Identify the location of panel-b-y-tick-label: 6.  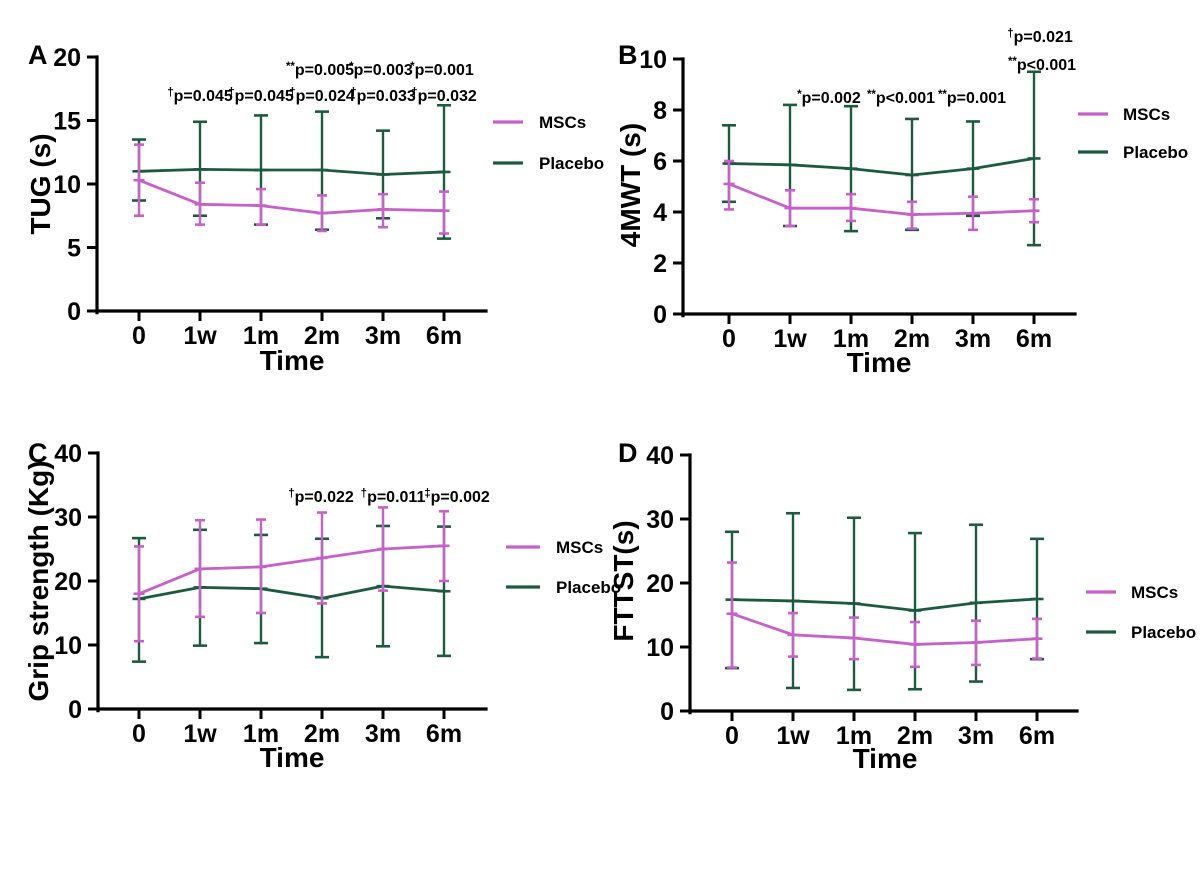
(660, 162).